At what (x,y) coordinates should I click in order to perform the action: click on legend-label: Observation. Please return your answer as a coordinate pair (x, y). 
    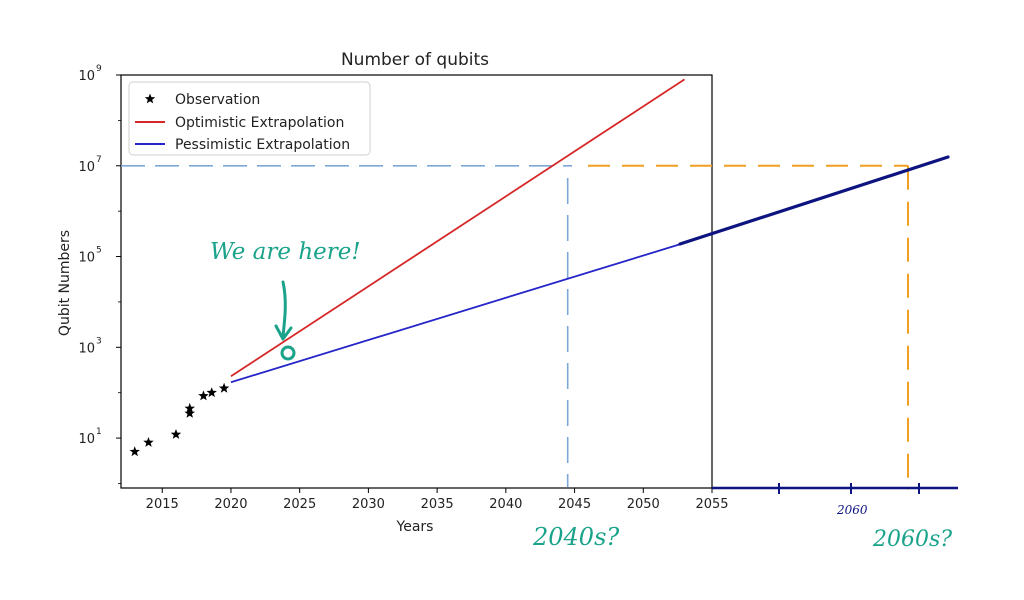
    Looking at the image, I should click on (217, 100).